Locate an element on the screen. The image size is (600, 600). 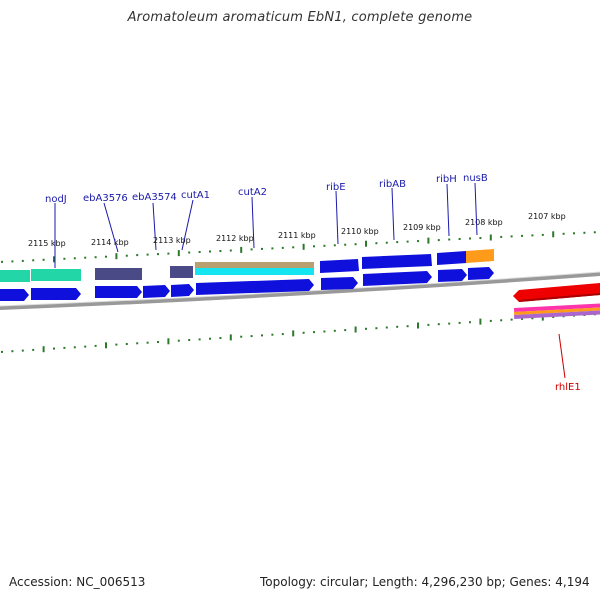
feature-track-reverse is located at coordinates (556, 301).